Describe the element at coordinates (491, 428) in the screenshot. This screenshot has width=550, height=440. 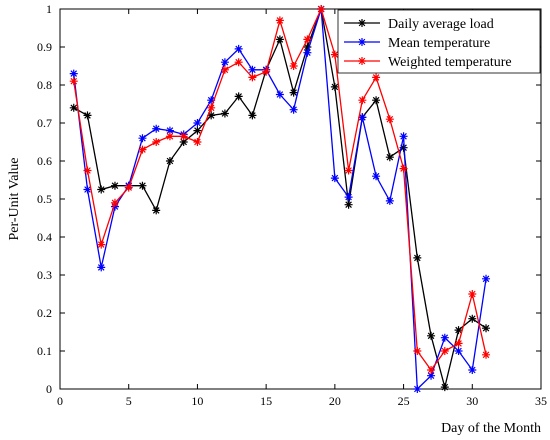
I see `x-axis-label: Day of the Month` at that location.